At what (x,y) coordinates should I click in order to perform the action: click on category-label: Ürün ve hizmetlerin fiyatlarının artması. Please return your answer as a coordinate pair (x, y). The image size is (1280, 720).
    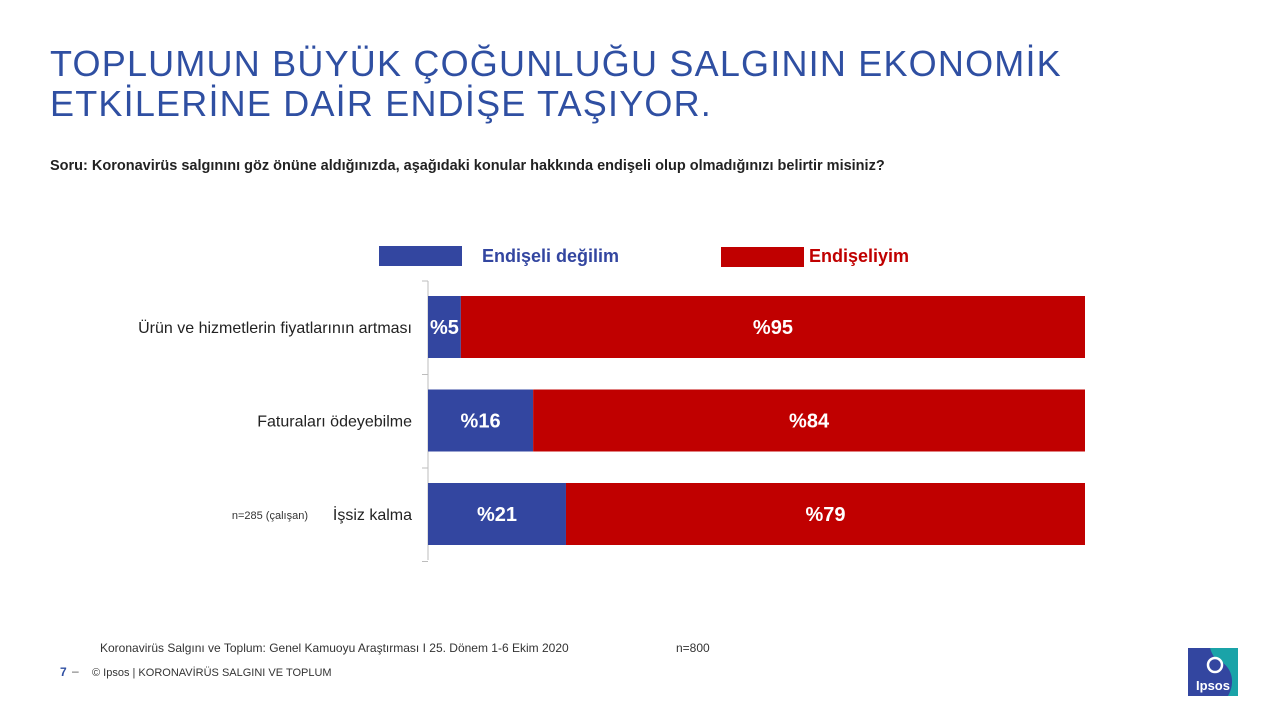
    Looking at the image, I should click on (275, 328).